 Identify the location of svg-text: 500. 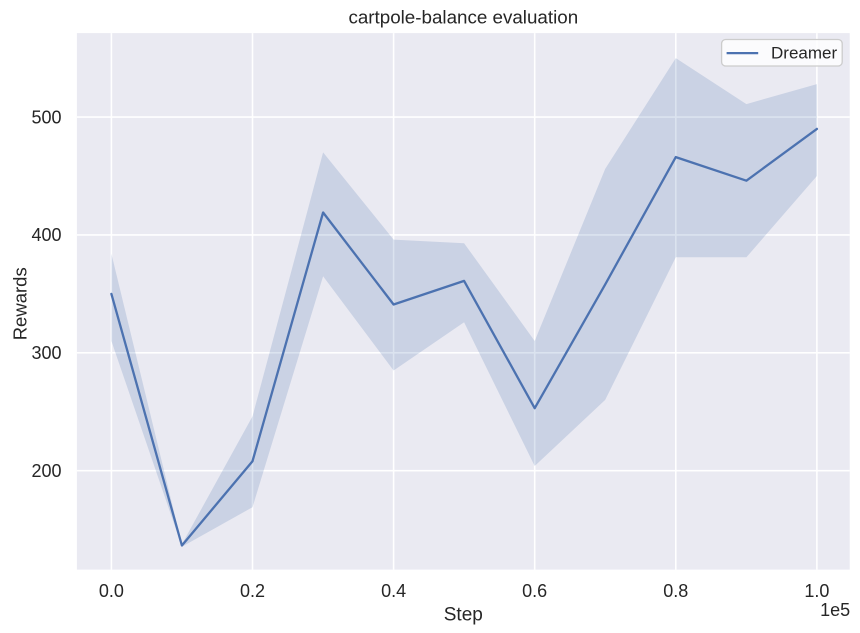
(46, 117).